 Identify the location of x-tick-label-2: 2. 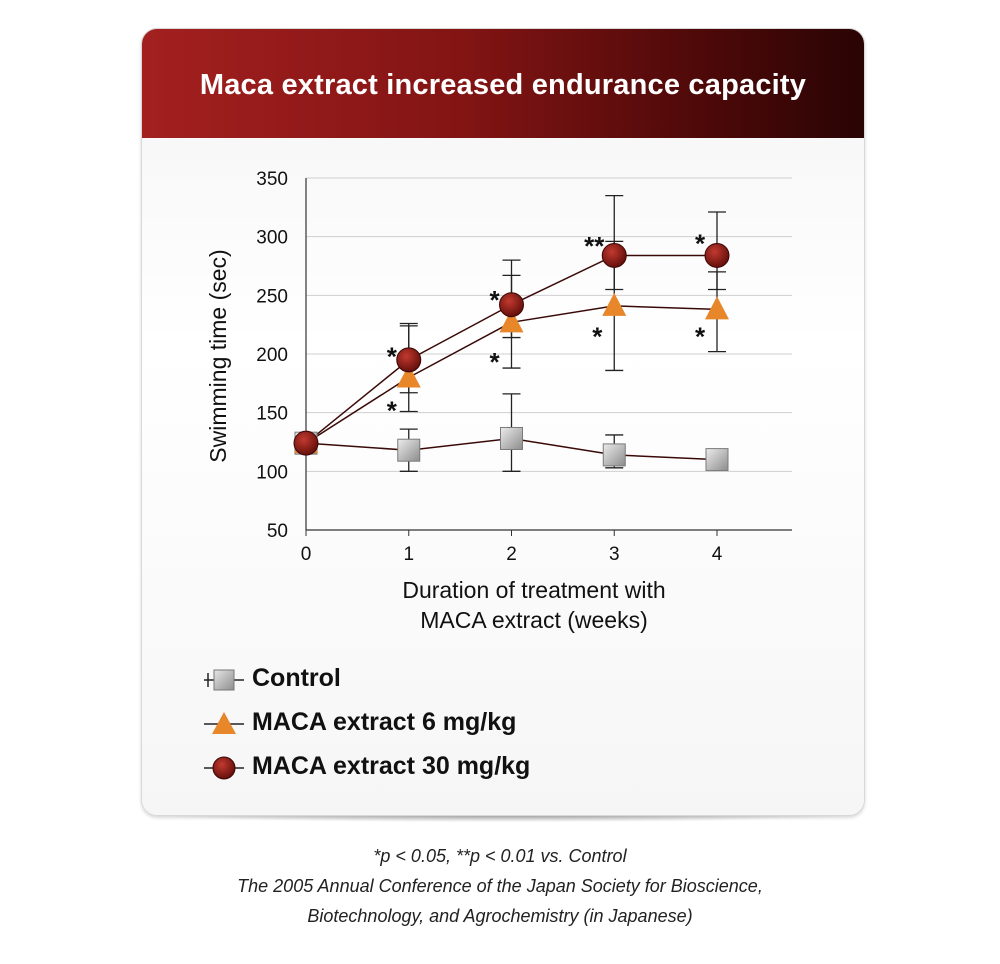
(511, 554).